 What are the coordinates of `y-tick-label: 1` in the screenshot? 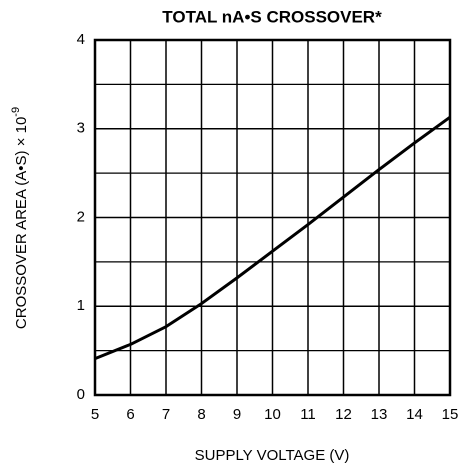 It's located at (81, 305).